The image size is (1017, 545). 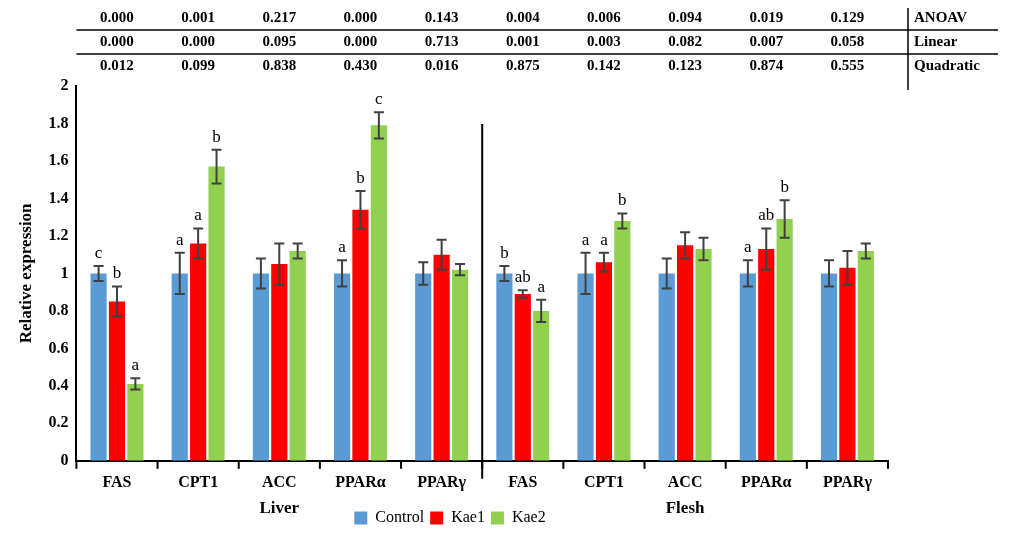 What do you see at coordinates (58, 122) in the screenshot?
I see `y-tick-label: 1.8` at bounding box center [58, 122].